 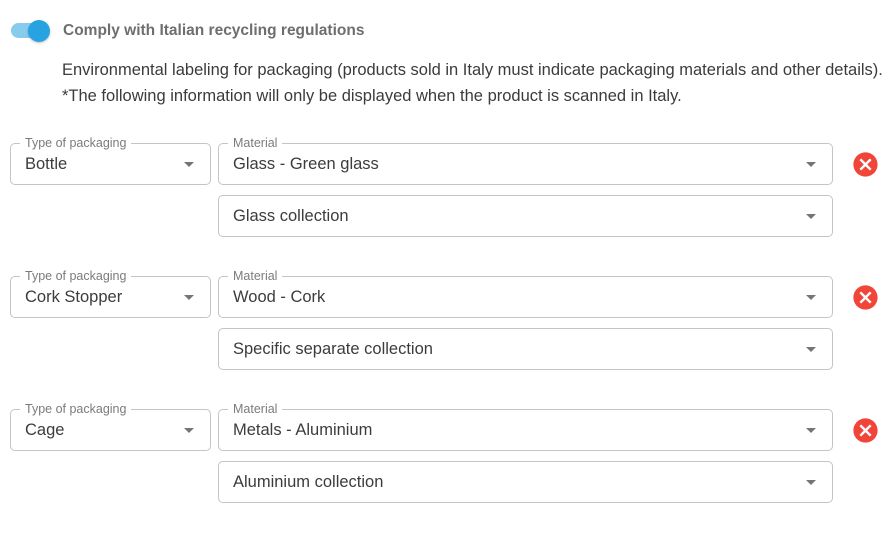 What do you see at coordinates (303, 429) in the screenshot?
I see `material-value: Metals - Aluminium` at bounding box center [303, 429].